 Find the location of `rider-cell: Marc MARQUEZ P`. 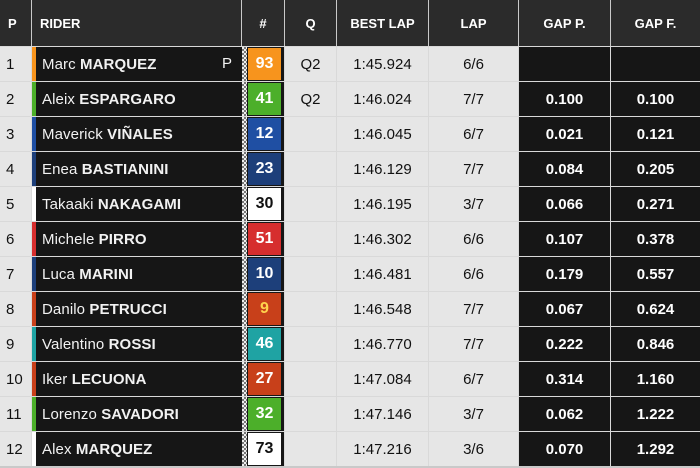

rider-cell: Marc MARQUEZ P is located at coordinates (137, 63).